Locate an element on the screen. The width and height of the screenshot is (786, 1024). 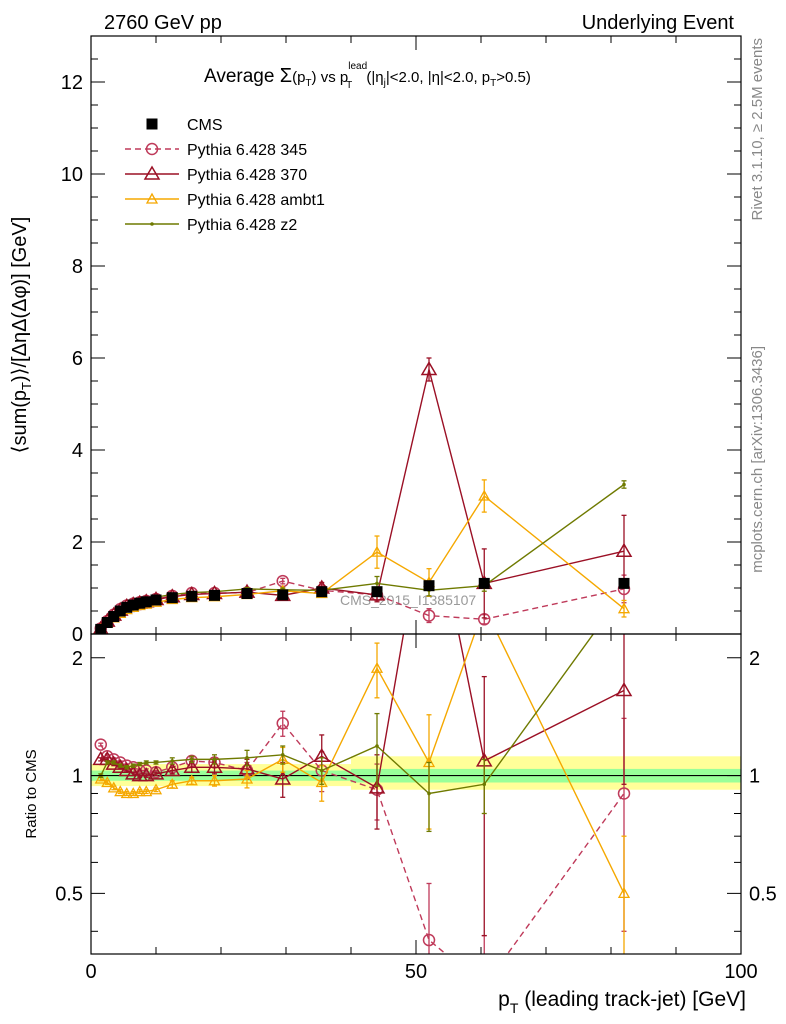
mcplots-label: mcplots.cern.ch [arXiv:1306.3436] is located at coordinates (757, 459).